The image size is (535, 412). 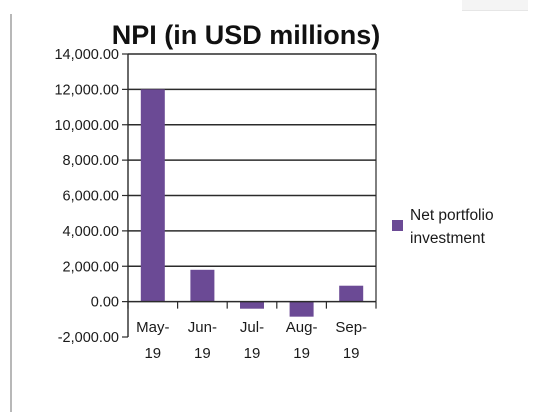 What do you see at coordinates (91, 161) in the screenshot?
I see `y-tick-label: 8,000.00` at bounding box center [91, 161].